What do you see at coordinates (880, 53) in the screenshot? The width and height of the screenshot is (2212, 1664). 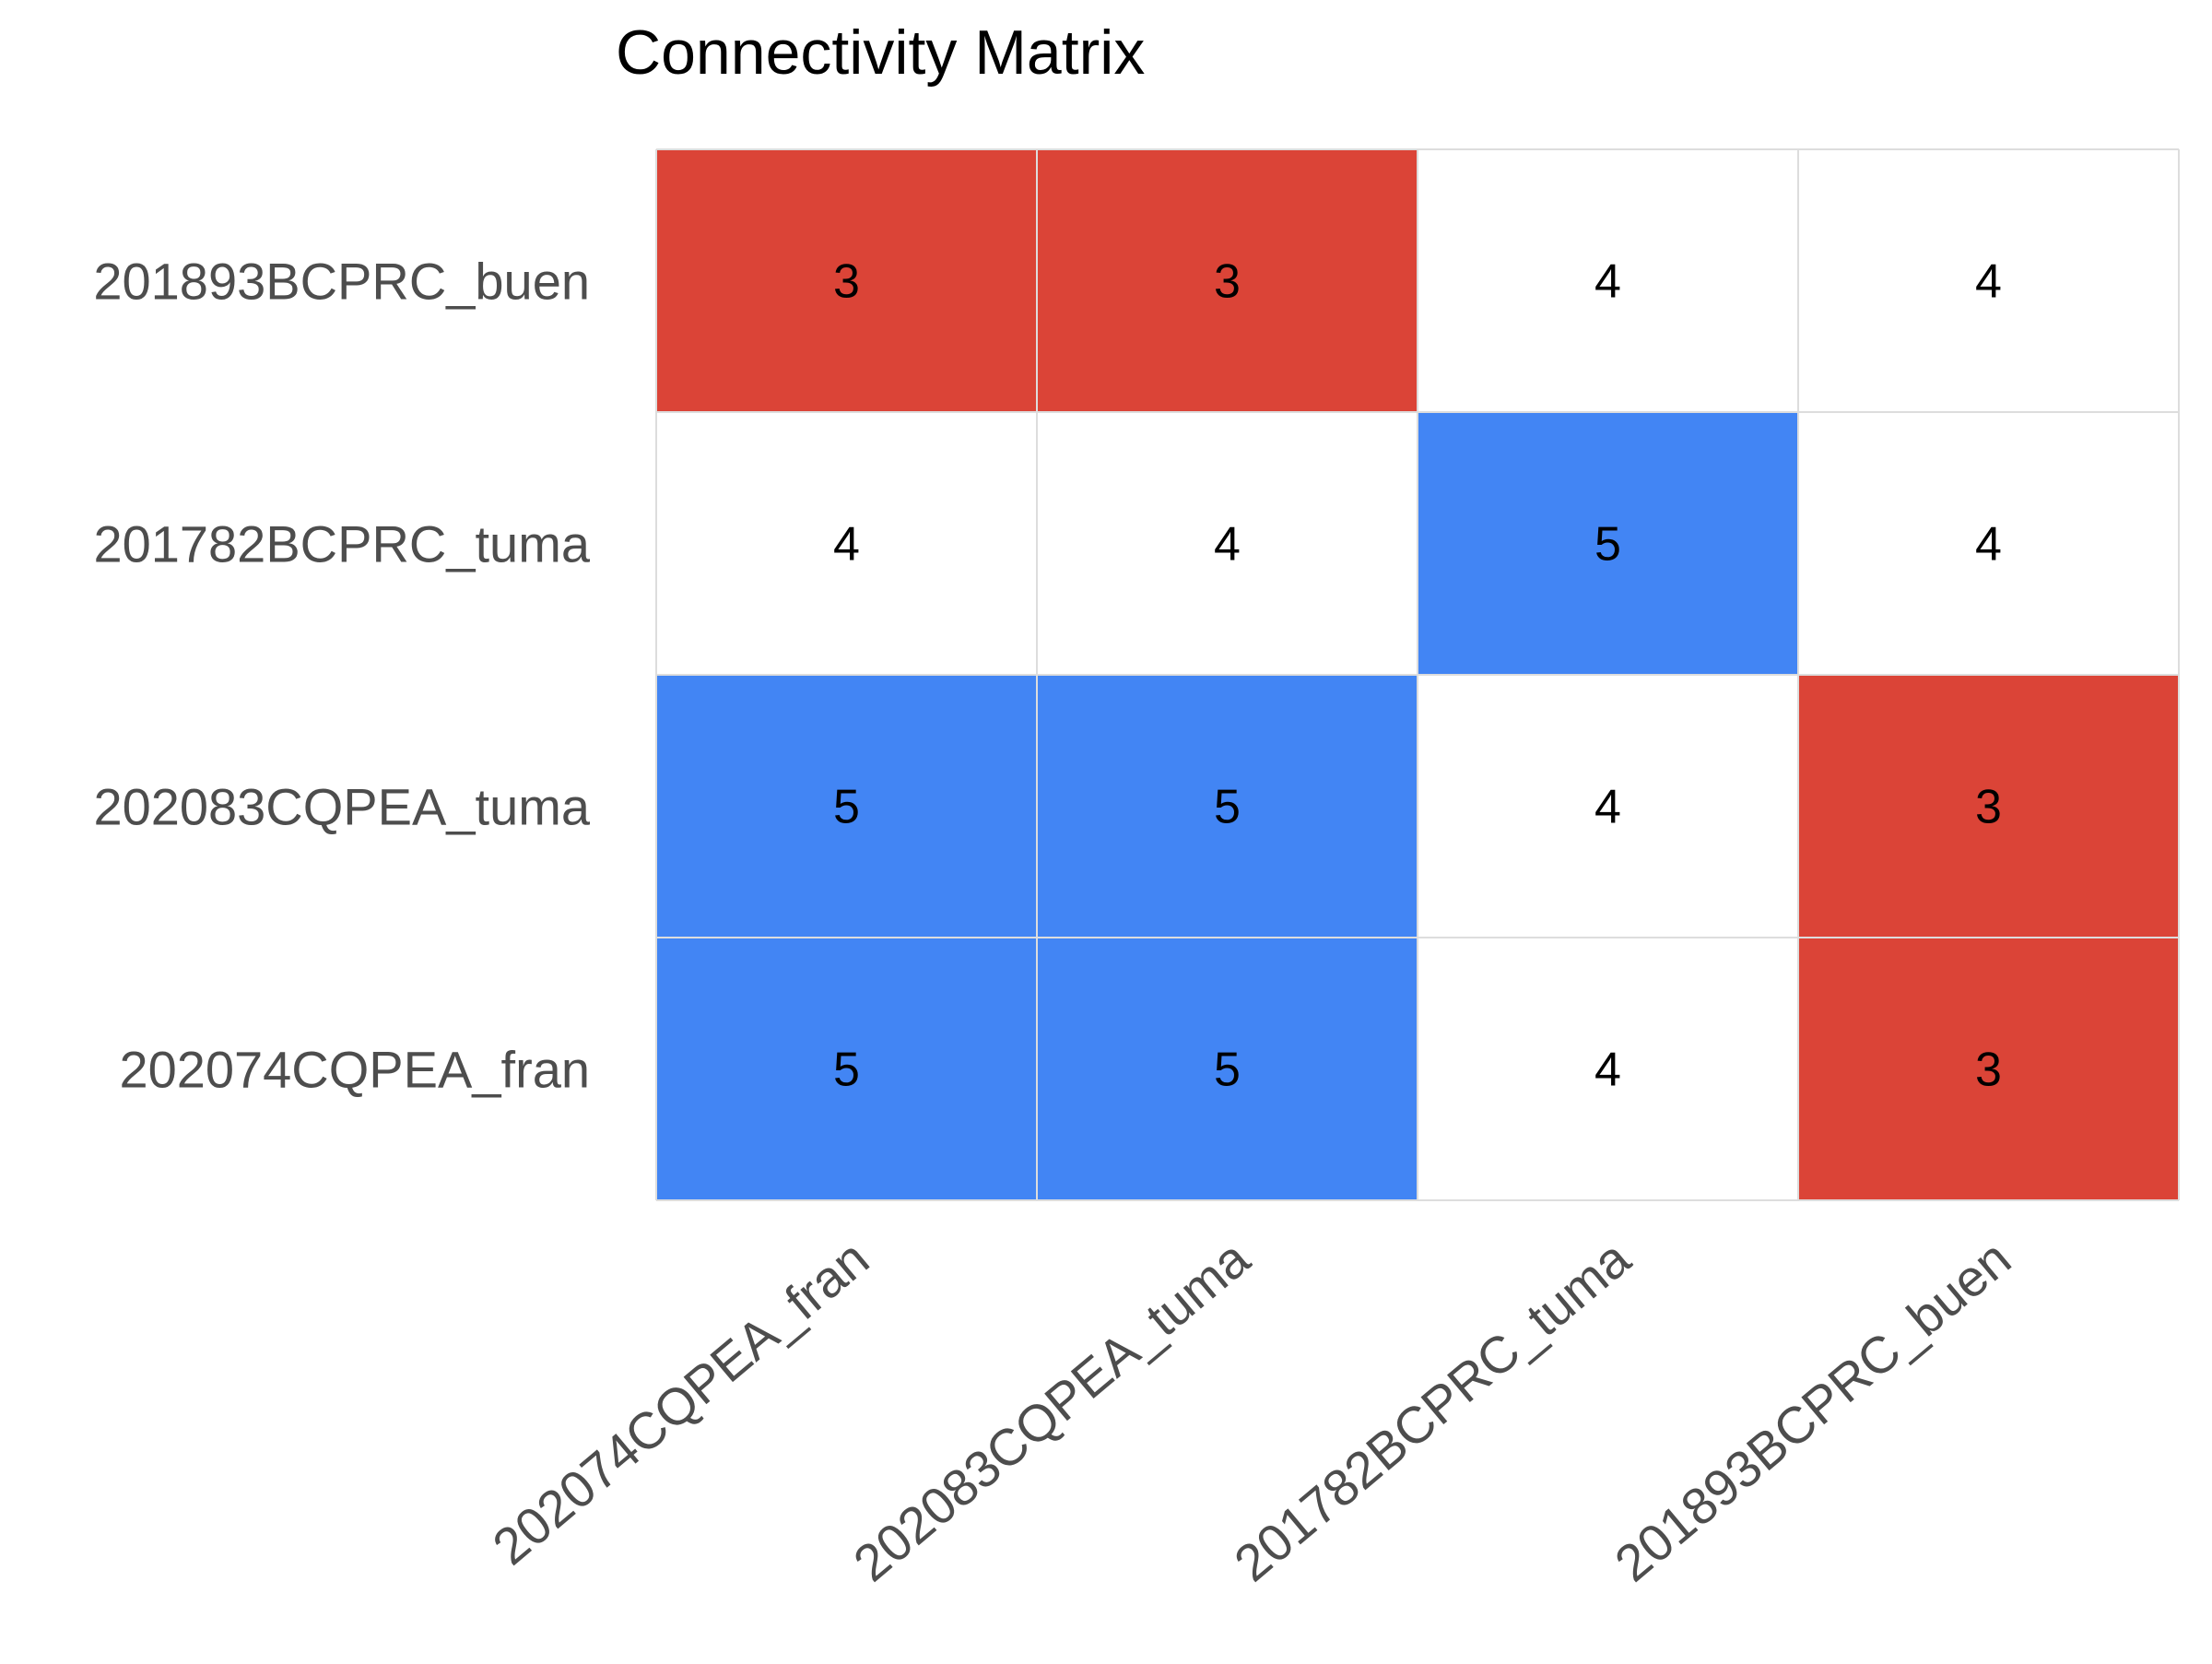 I see `chart-title: Connectivity Matrix` at bounding box center [880, 53].